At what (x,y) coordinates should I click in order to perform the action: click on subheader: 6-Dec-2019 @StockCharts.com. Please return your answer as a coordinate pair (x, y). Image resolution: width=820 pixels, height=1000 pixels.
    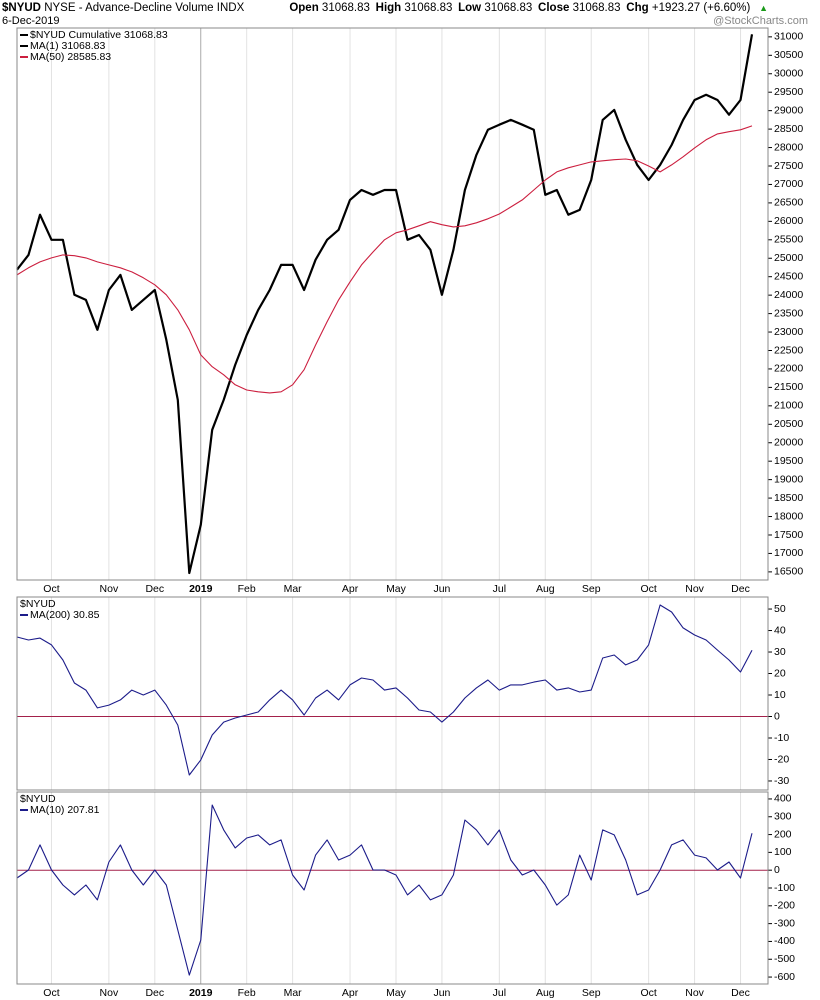
    Looking at the image, I should click on (410, 21).